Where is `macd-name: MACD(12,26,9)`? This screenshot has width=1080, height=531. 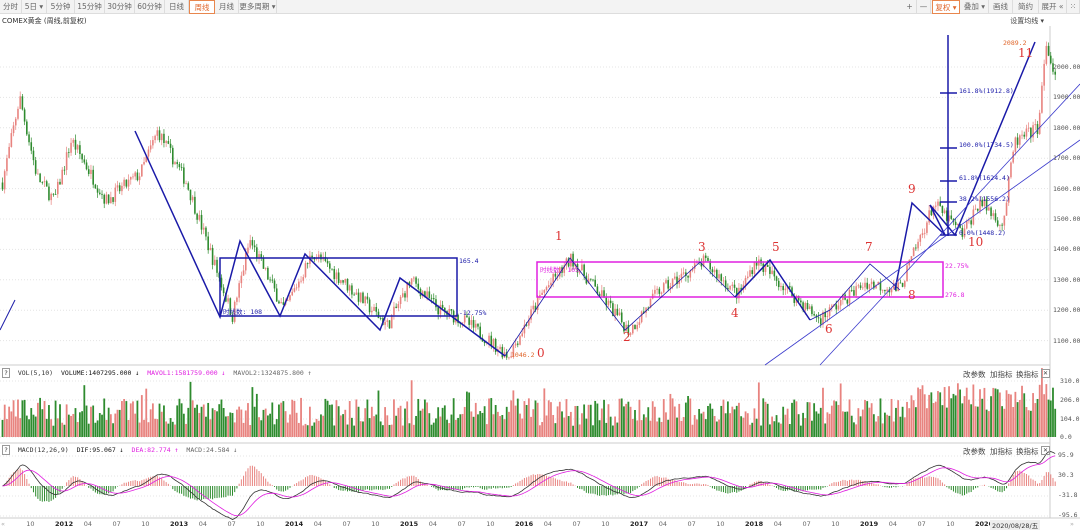 macd-name: MACD(12,26,9) is located at coordinates (43, 450).